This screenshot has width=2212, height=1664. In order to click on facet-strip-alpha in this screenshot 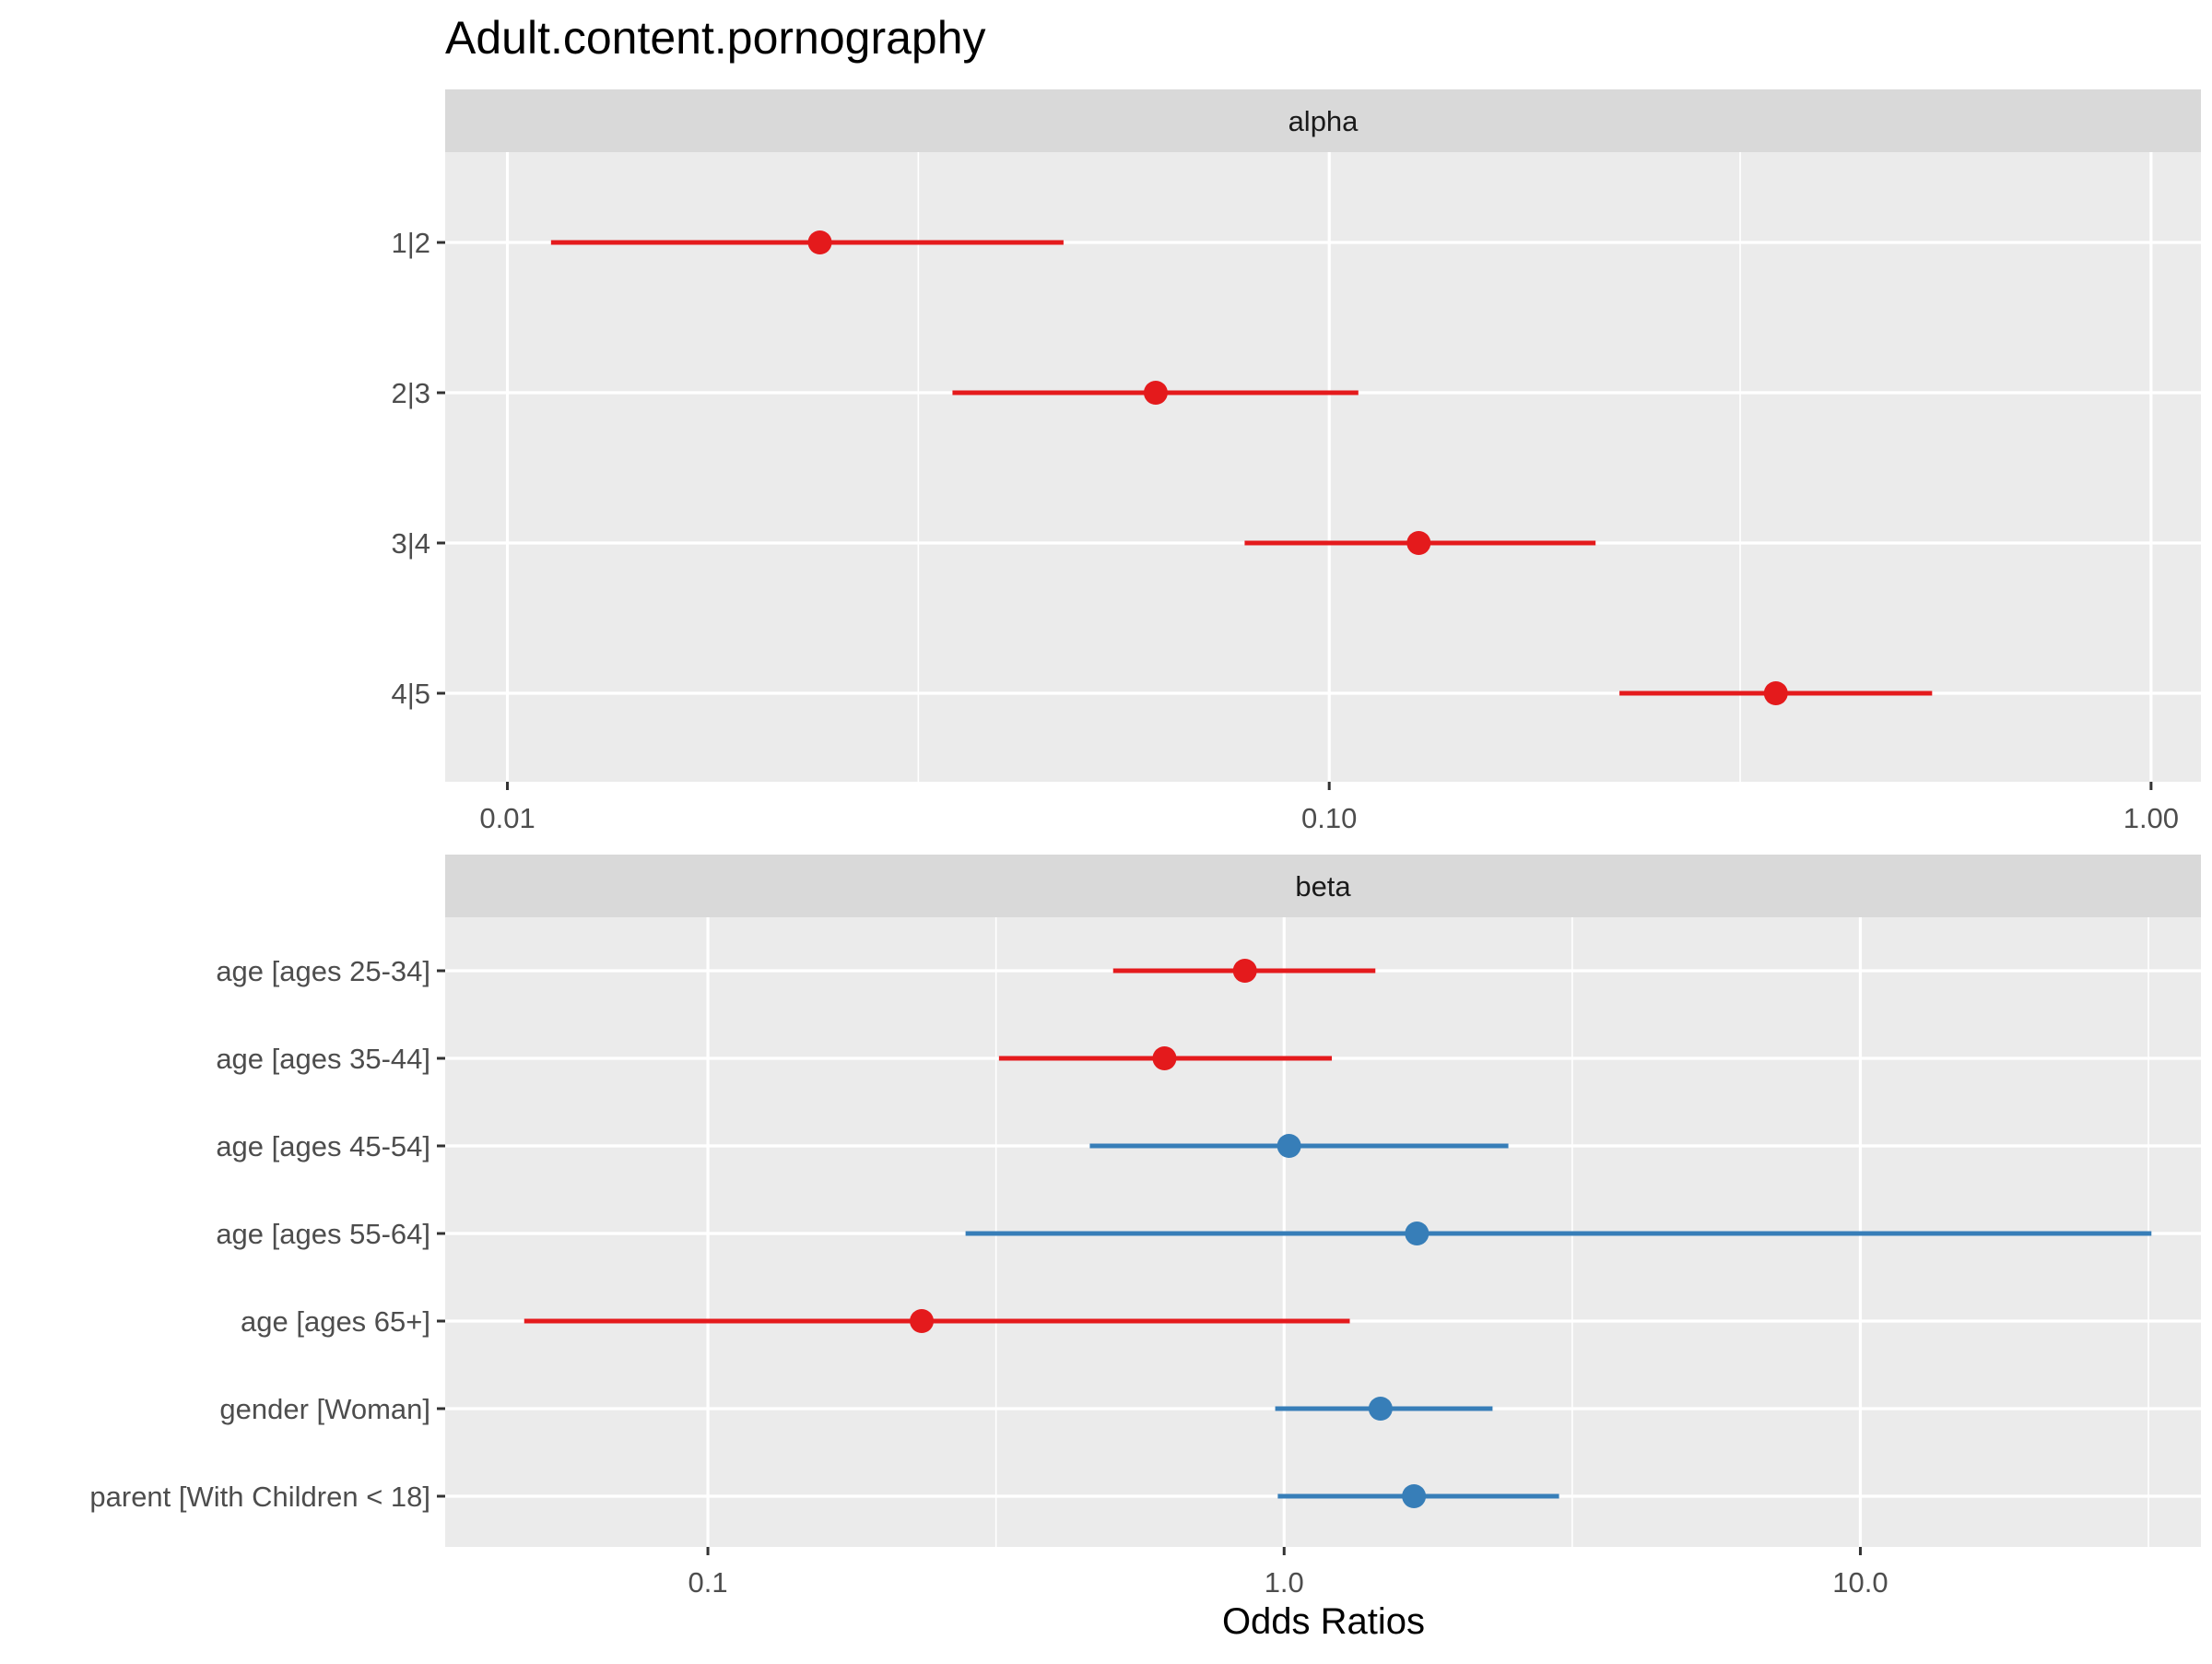, I will do `click(1323, 120)`.